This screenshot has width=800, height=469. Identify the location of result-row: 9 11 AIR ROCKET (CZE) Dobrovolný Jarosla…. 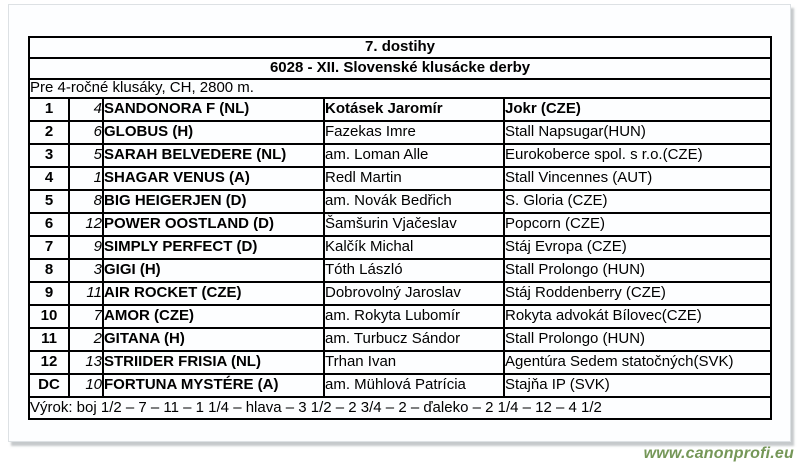
(400, 293).